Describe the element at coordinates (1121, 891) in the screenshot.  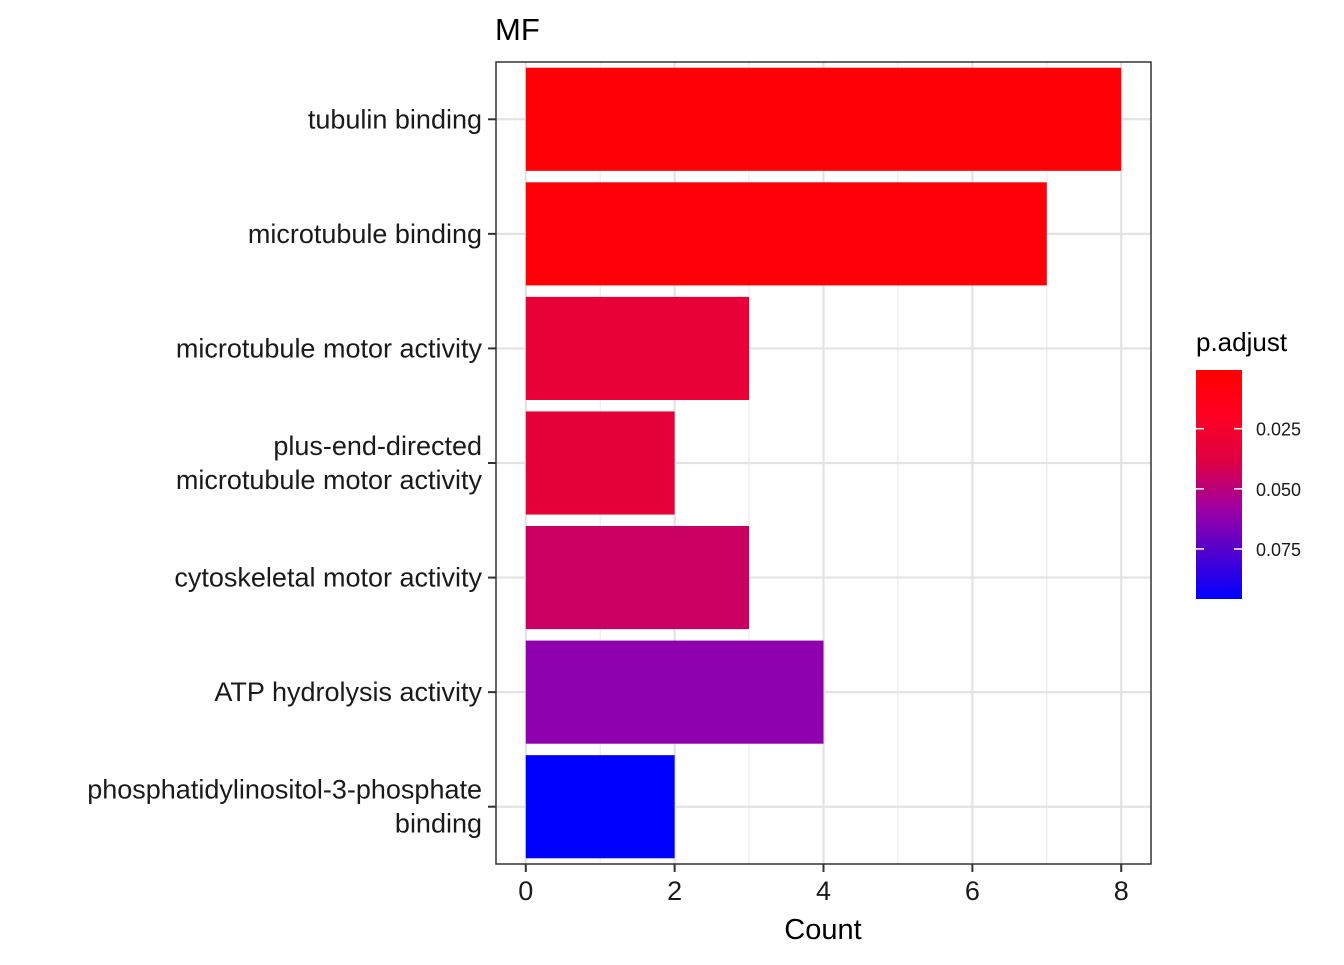
I see `x-tick-label: 8` at that location.